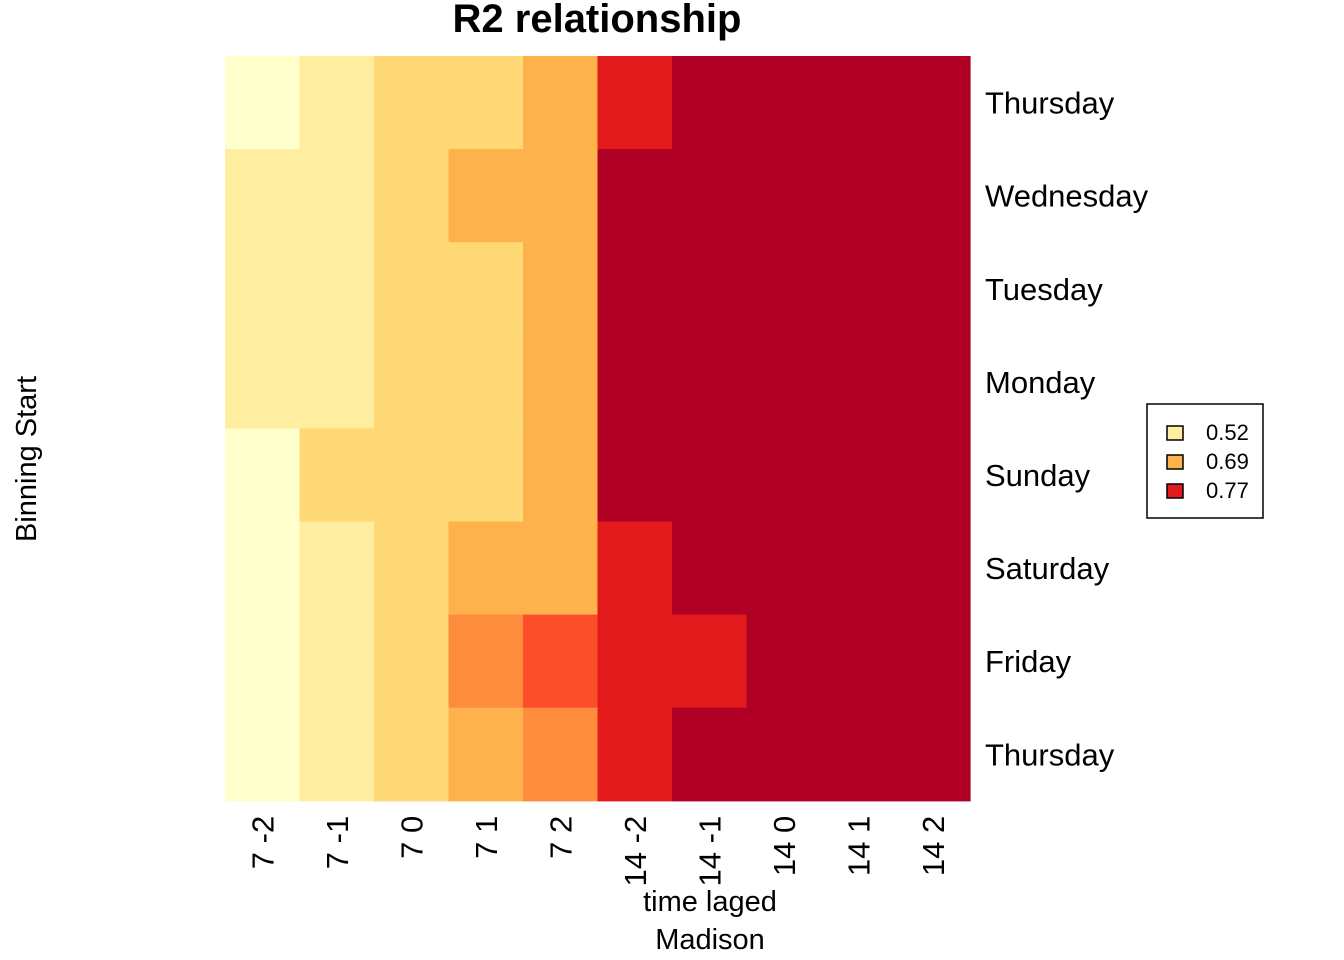 This screenshot has height=960, width=1344. Describe the element at coordinates (710, 902) in the screenshot. I see `x-axis-title: time laged` at that location.